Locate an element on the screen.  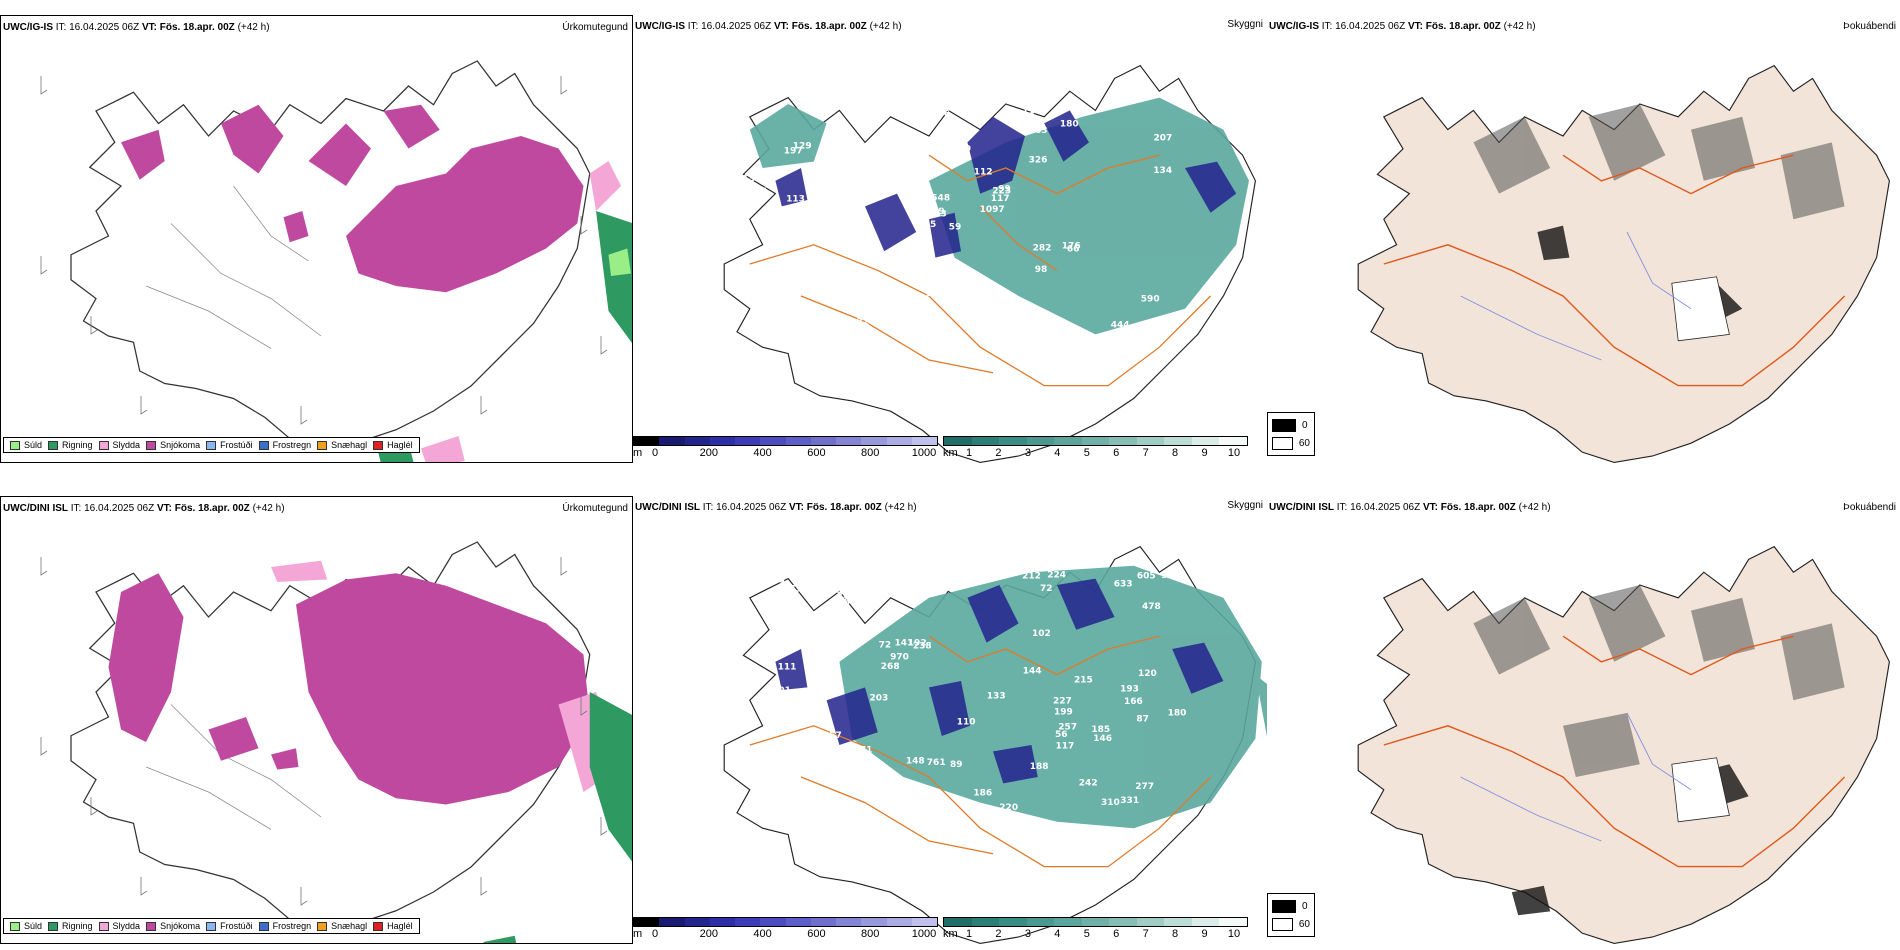
cloudbase-value-label: 134 is located at coordinates (1162, 171).